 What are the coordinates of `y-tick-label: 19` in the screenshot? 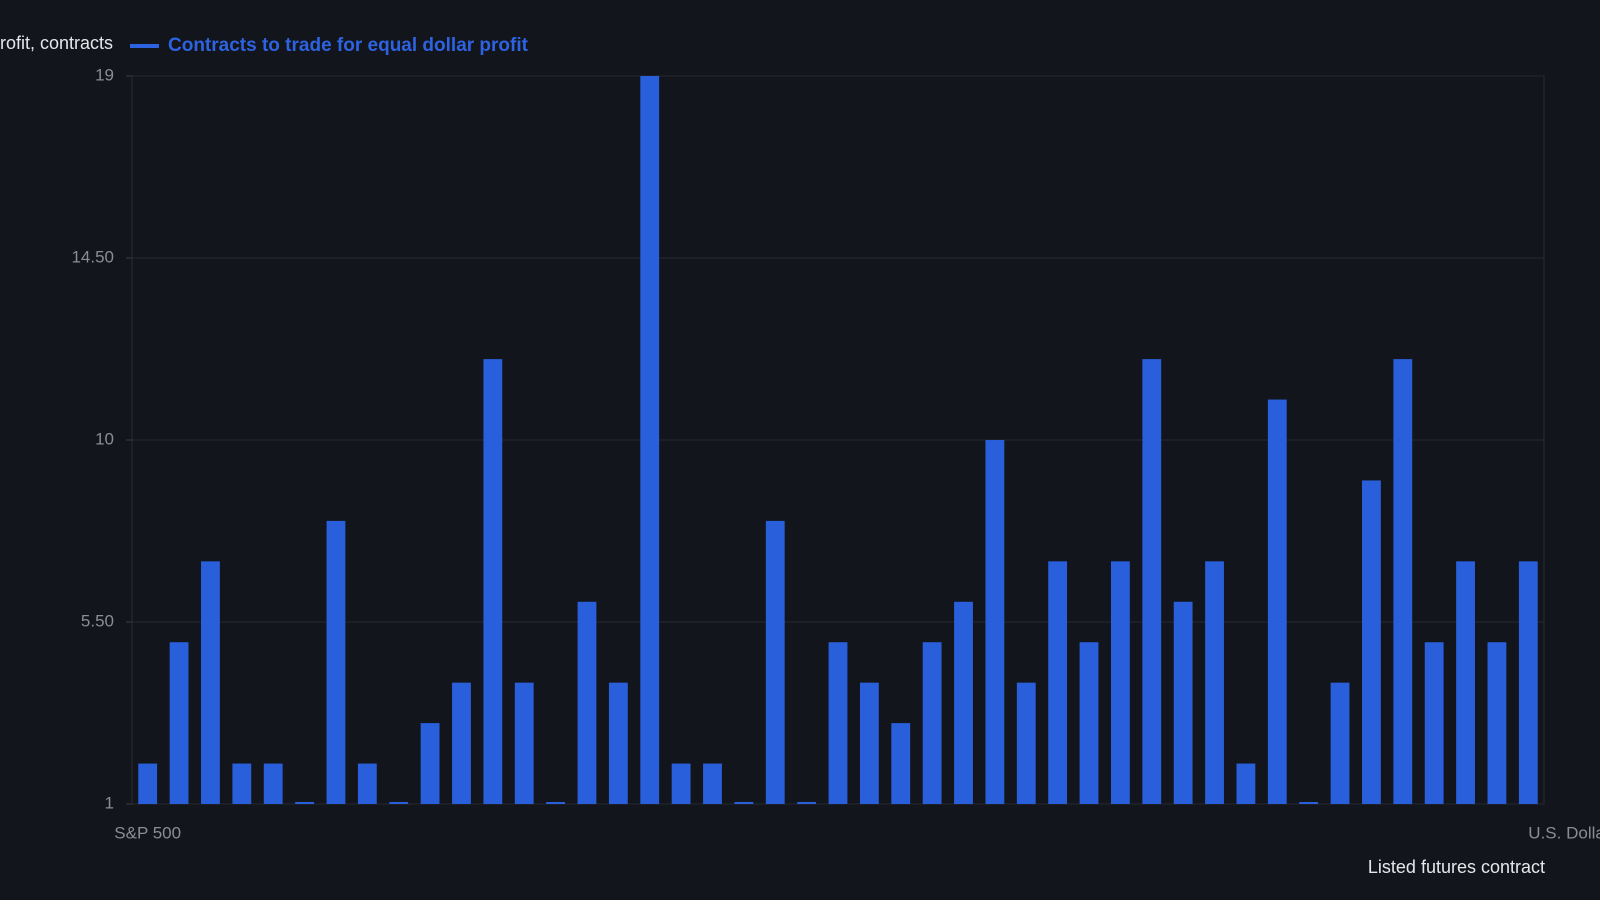 It's located at (104, 74).